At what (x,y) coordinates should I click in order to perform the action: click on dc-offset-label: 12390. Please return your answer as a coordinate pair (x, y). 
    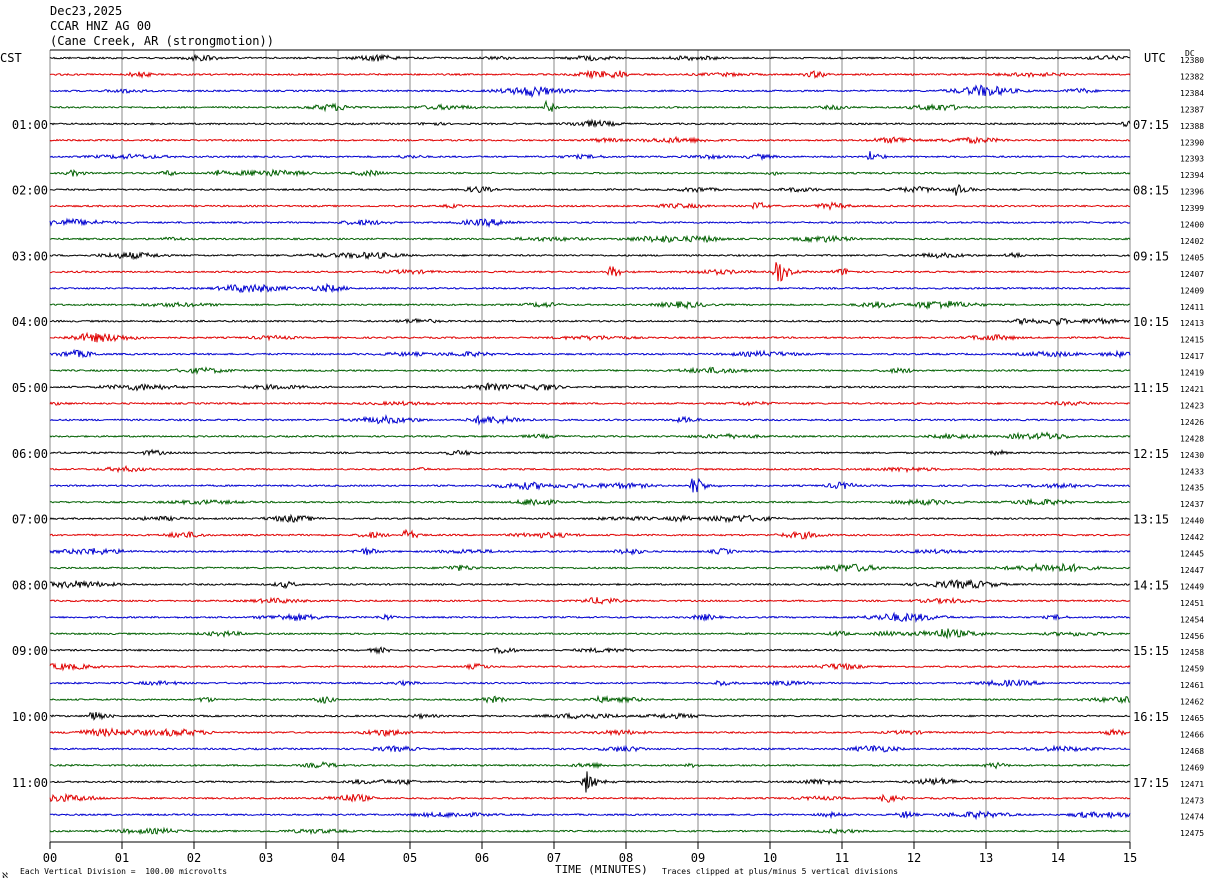
    Looking at the image, I should click on (1192, 142).